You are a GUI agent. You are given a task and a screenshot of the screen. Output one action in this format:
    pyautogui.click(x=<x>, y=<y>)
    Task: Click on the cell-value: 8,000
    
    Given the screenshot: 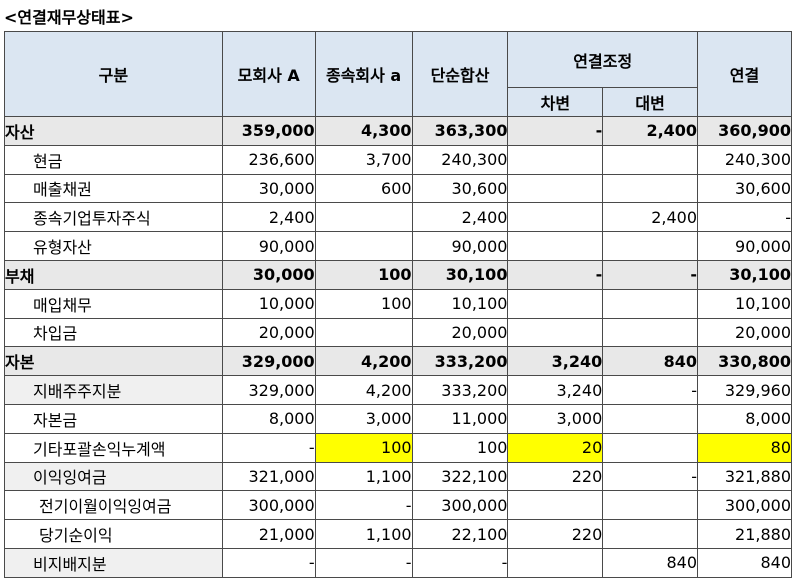 What is the action you would take?
    pyautogui.click(x=744, y=418)
    